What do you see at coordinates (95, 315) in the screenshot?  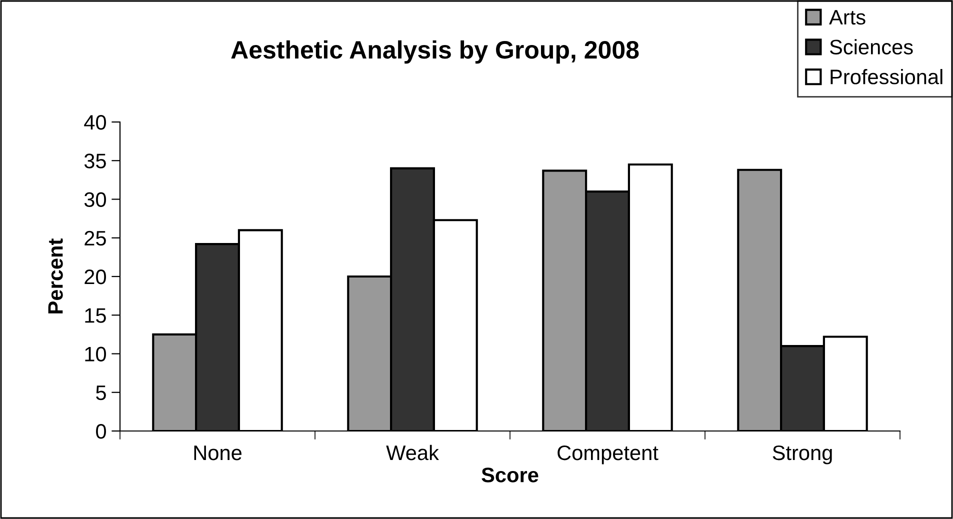 I see `y-tick-label: 15` at bounding box center [95, 315].